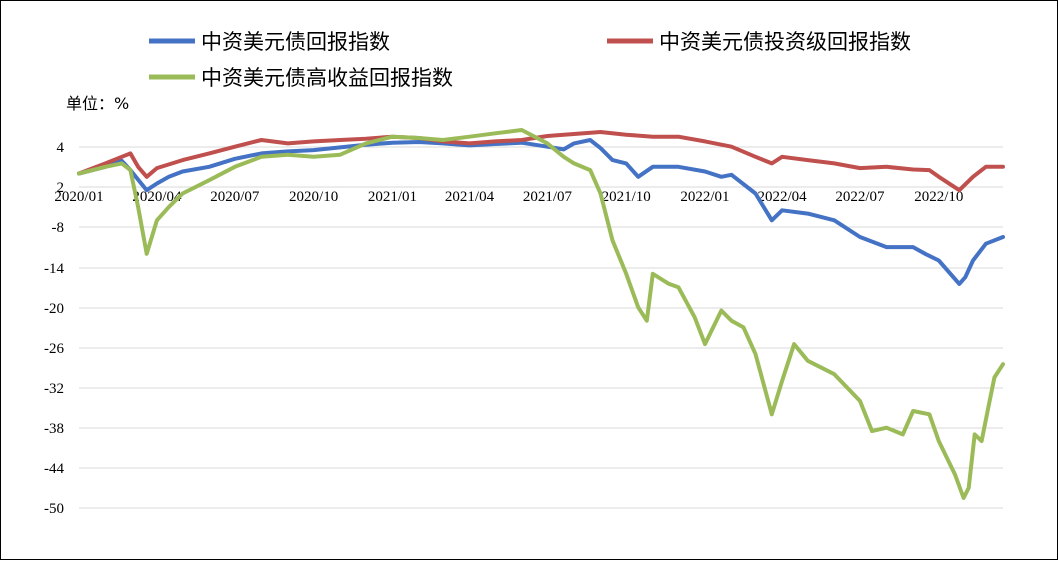 This screenshot has height=561, width=1058. What do you see at coordinates (54, 269) in the screenshot?
I see `y-tick-label: -14` at bounding box center [54, 269].